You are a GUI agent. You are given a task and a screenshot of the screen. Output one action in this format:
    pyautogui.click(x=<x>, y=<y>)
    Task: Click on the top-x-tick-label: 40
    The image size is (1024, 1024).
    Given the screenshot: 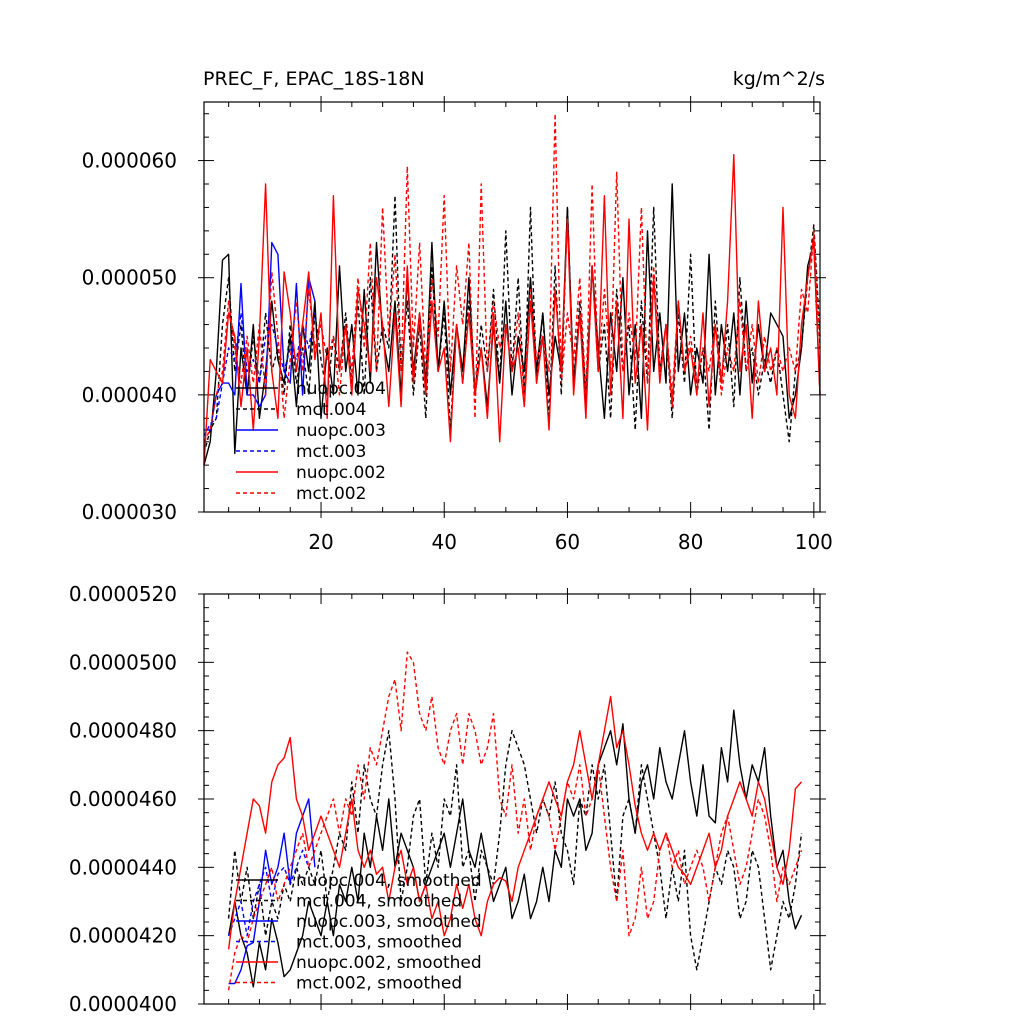 What is the action you would take?
    pyautogui.click(x=444, y=542)
    